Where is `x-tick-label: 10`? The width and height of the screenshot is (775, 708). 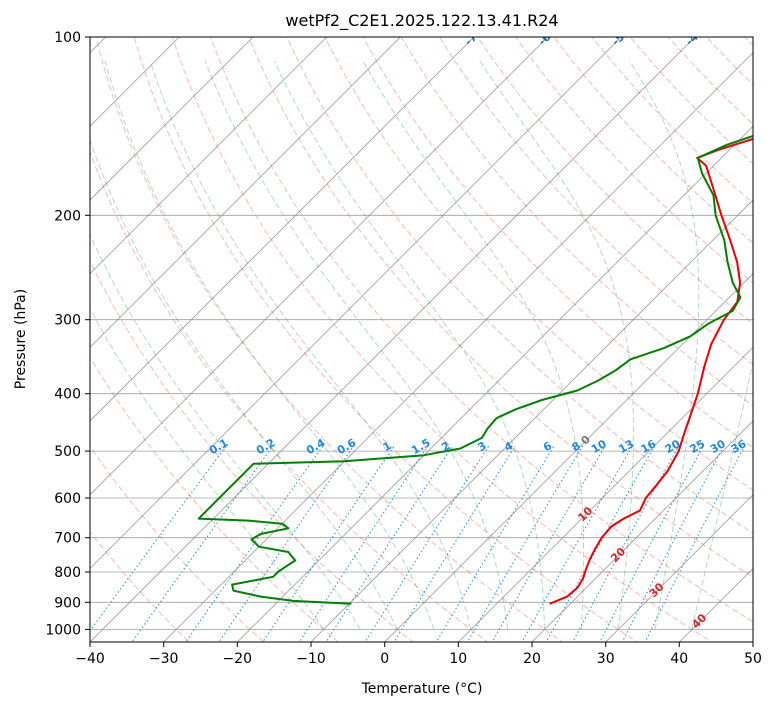
x-tick-label: 10 is located at coordinates (458, 659).